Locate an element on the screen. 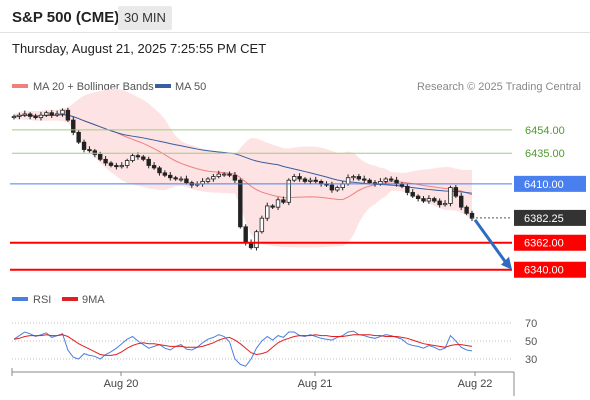 The height and width of the screenshot is (400, 590). timeframe-badge: 30 MIN is located at coordinates (145, 18).